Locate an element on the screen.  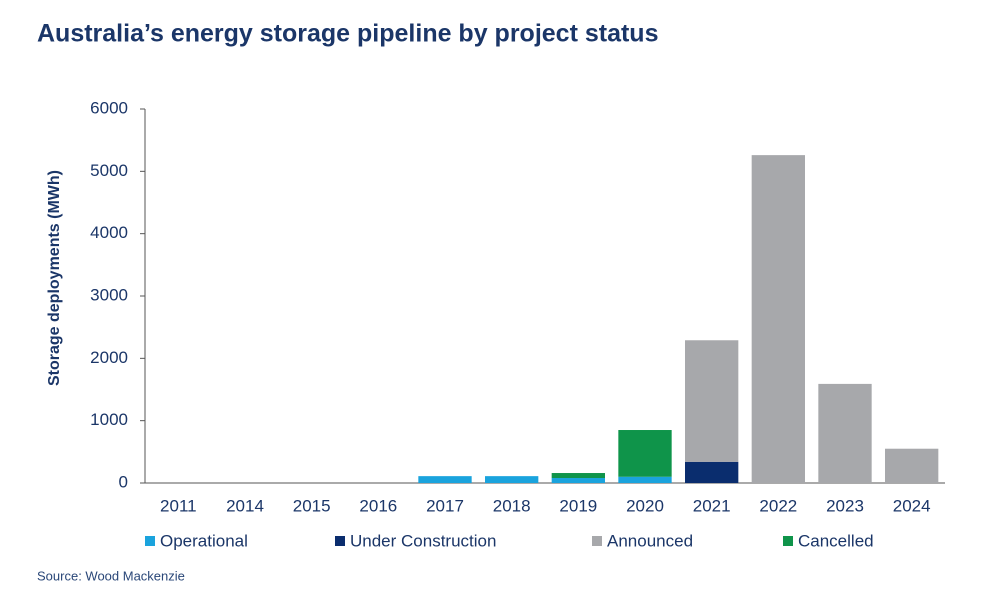
legend-label: Announced is located at coordinates (650, 540).